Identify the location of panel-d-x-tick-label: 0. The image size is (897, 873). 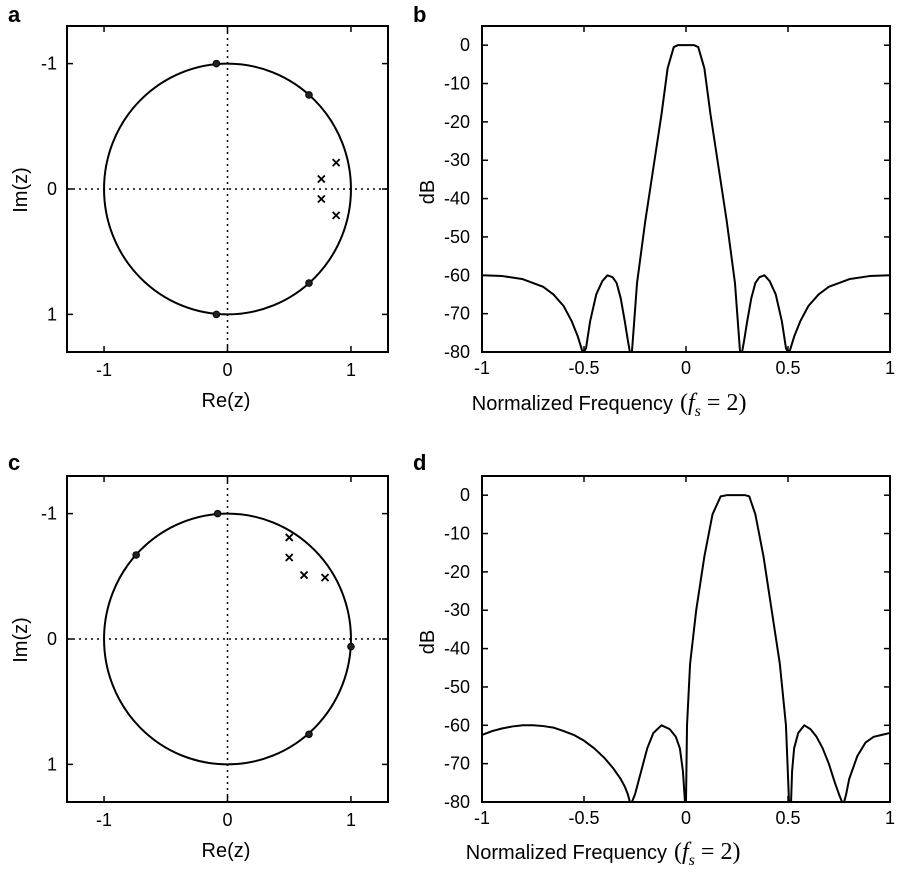
(686, 818).